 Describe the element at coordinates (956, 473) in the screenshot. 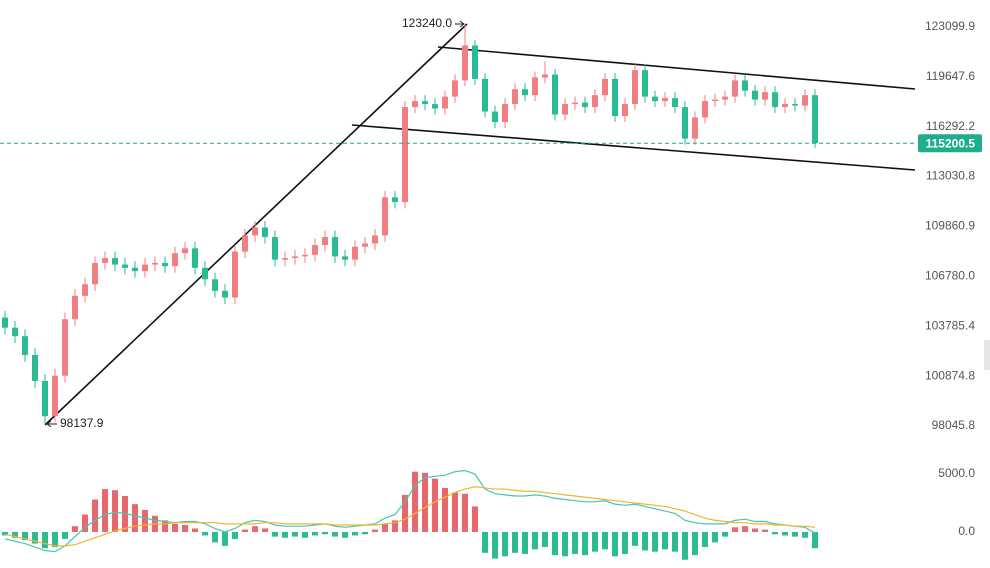

I see `y-tick-label: 5000.0` at that location.